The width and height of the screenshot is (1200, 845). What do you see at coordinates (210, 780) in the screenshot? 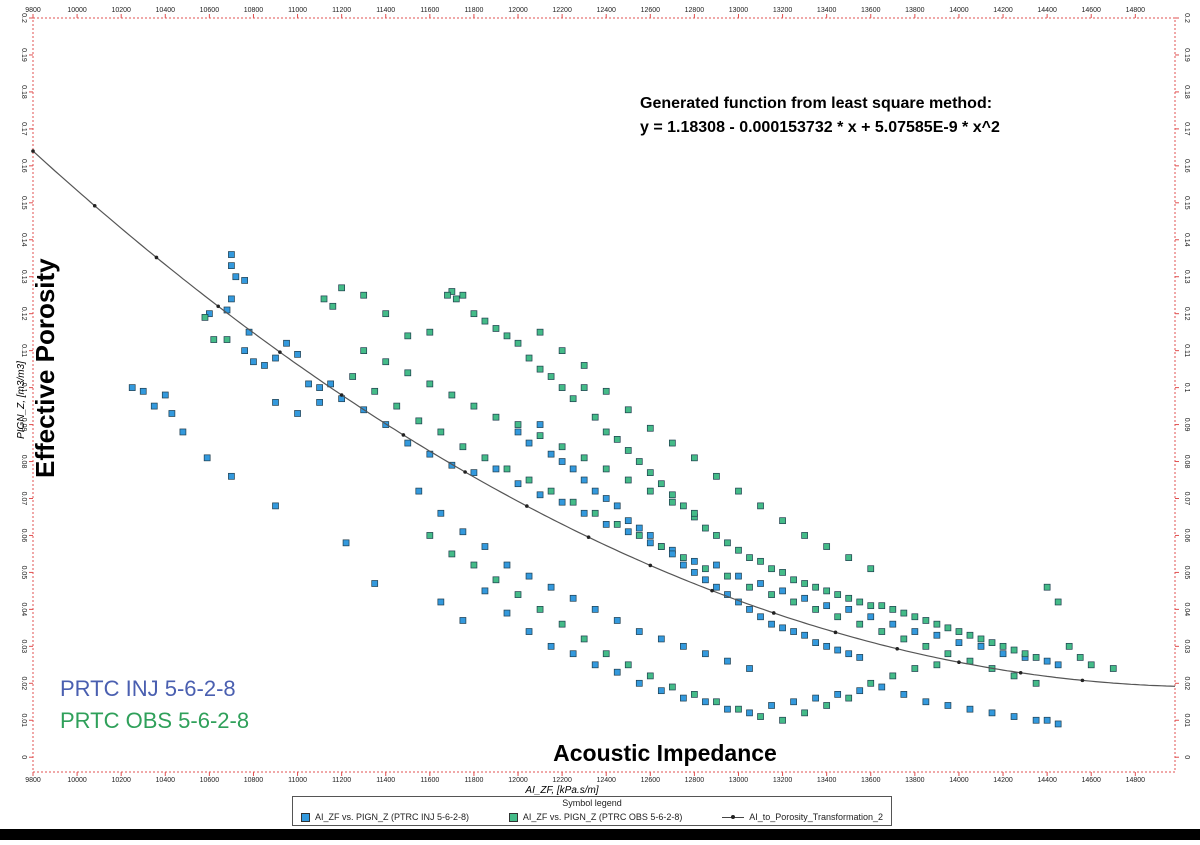
I see `x-tick-label-bottom: 10600` at bounding box center [210, 780].